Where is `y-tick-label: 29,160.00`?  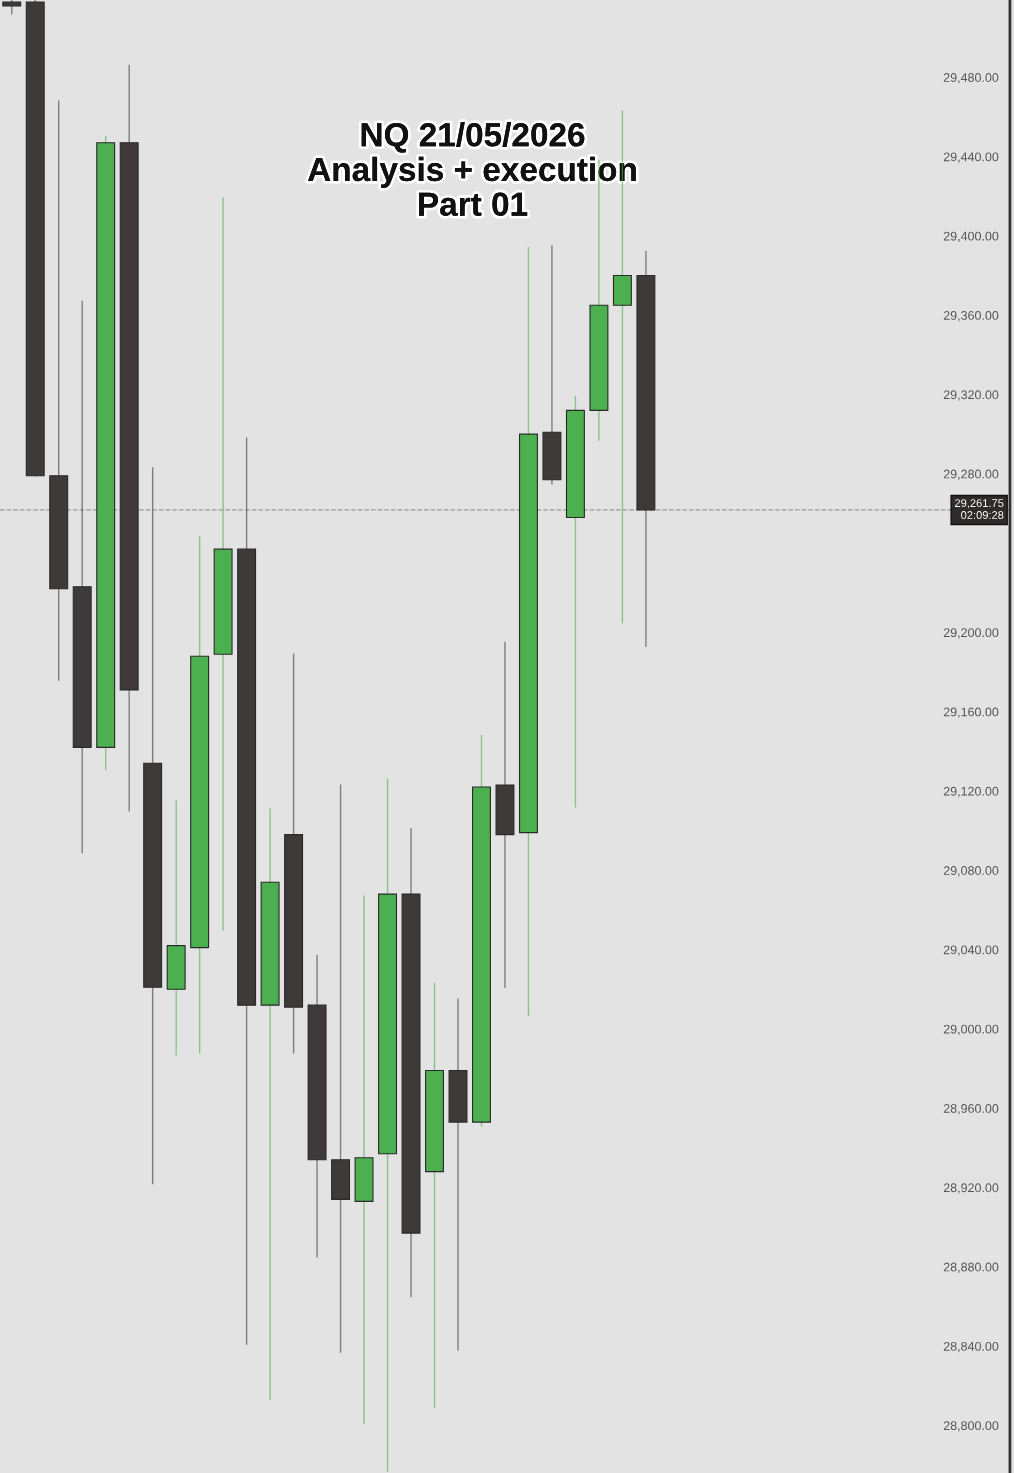
y-tick-label: 29,160.00 is located at coordinates (971, 712).